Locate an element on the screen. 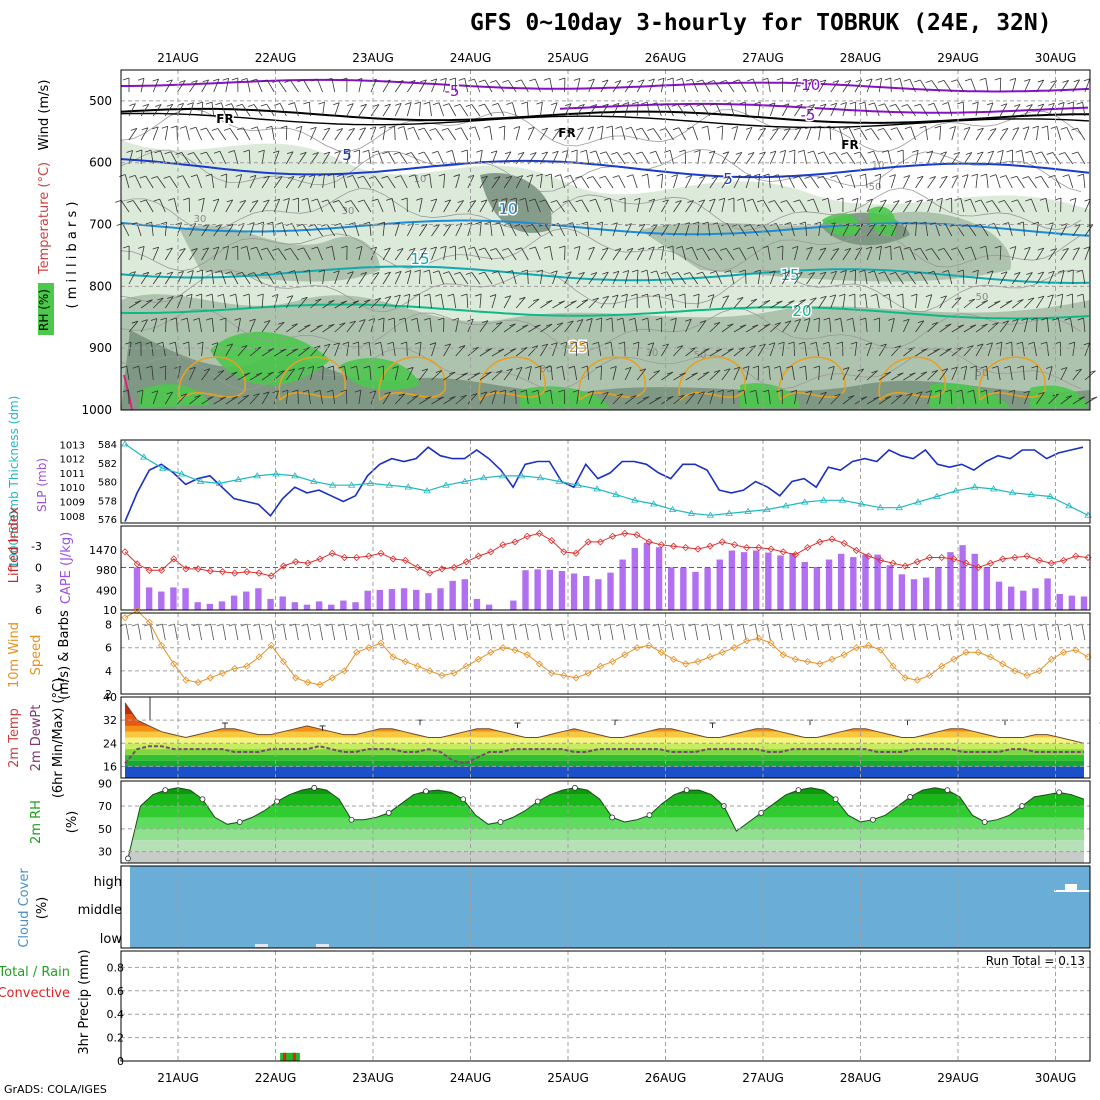 Image resolution: width=1100 pixels, height=1100 pixels. isotherm-25-contour is located at coordinates (512, 378).